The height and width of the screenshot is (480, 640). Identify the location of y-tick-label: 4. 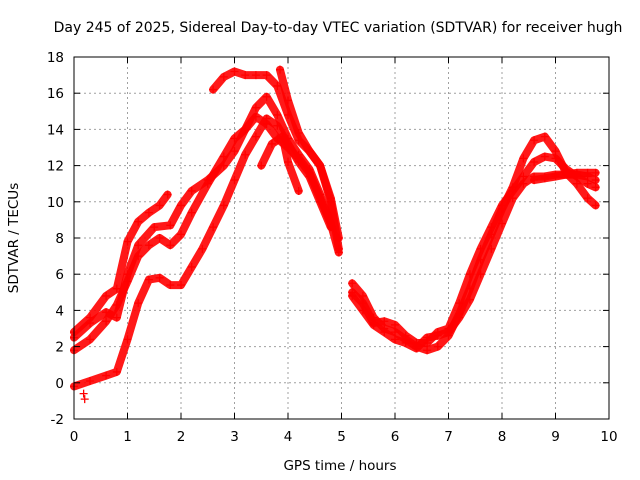
(59, 311).